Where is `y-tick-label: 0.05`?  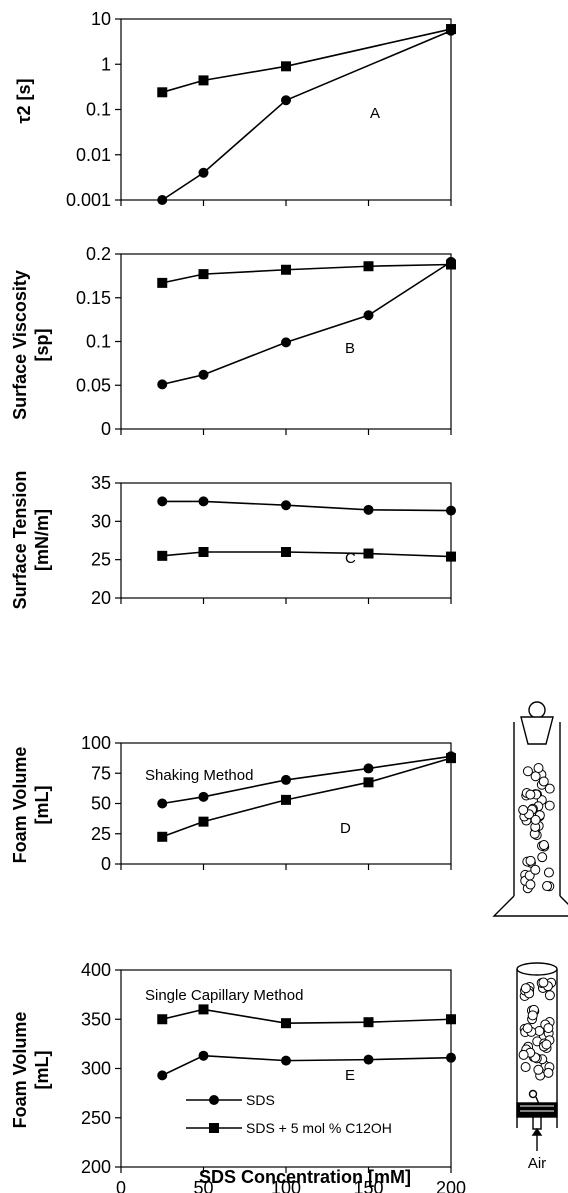
y-tick-label: 0.05 is located at coordinates (93, 385).